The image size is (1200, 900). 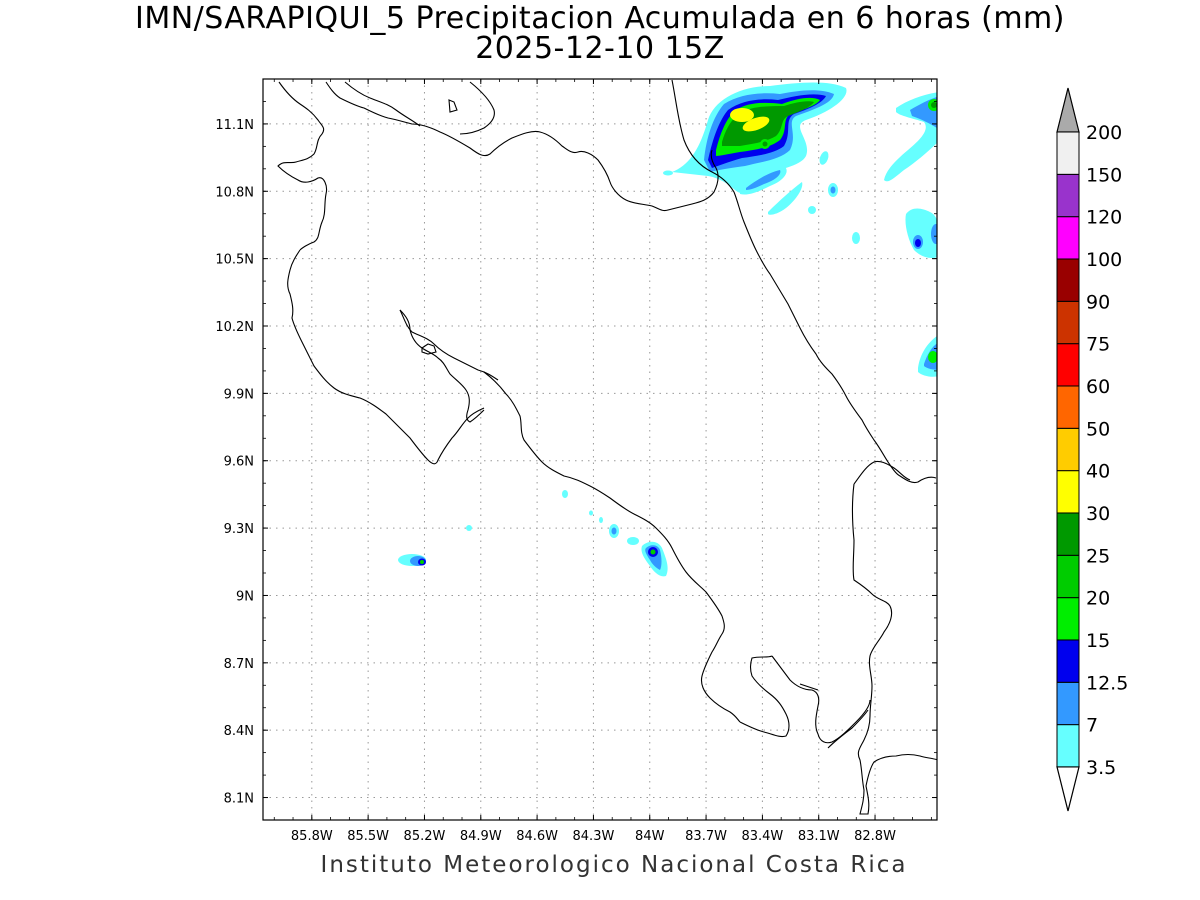 I want to click on lon-tick-label: 85.8W, so click(x=312, y=836).